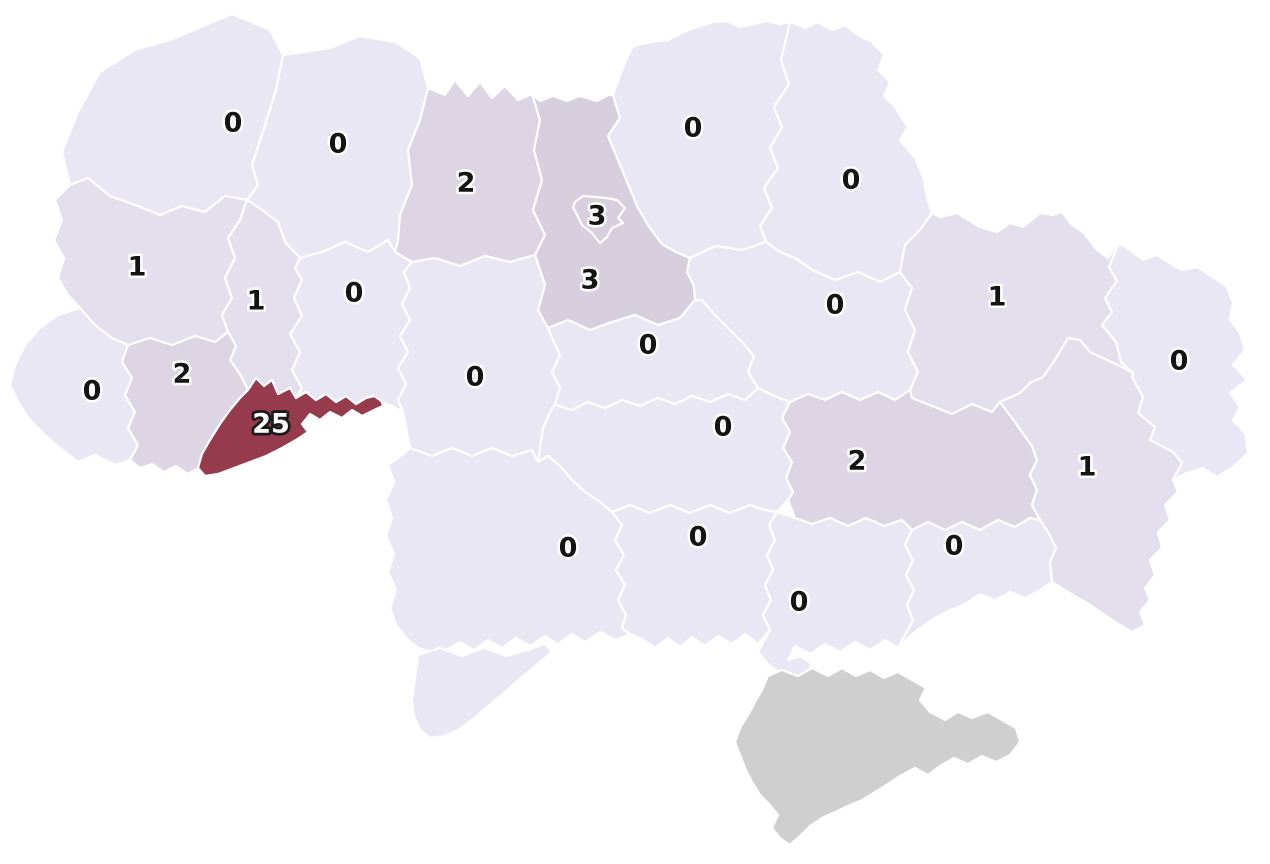 The width and height of the screenshot is (1270, 864). What do you see at coordinates (479, 358) in the screenshot?
I see `region-vinnytsia` at bounding box center [479, 358].